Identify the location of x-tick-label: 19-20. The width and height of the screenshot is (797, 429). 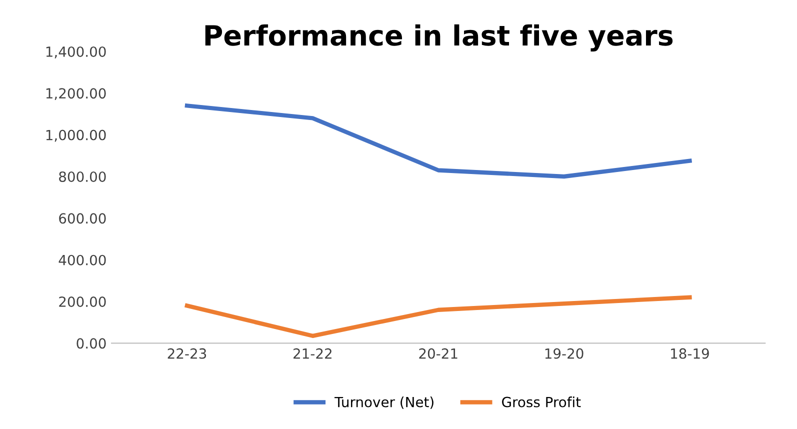
(564, 353).